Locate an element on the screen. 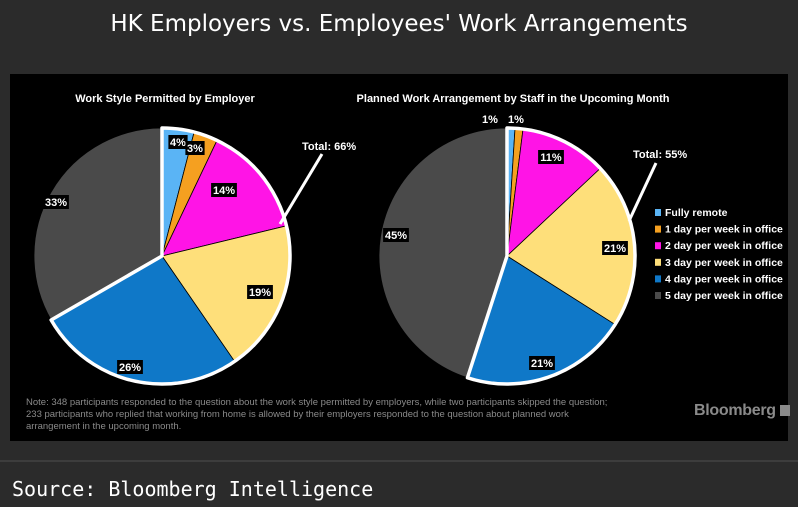 This screenshot has width=798, height=507. pie-1-label-1-bg is located at coordinates (516, 119).